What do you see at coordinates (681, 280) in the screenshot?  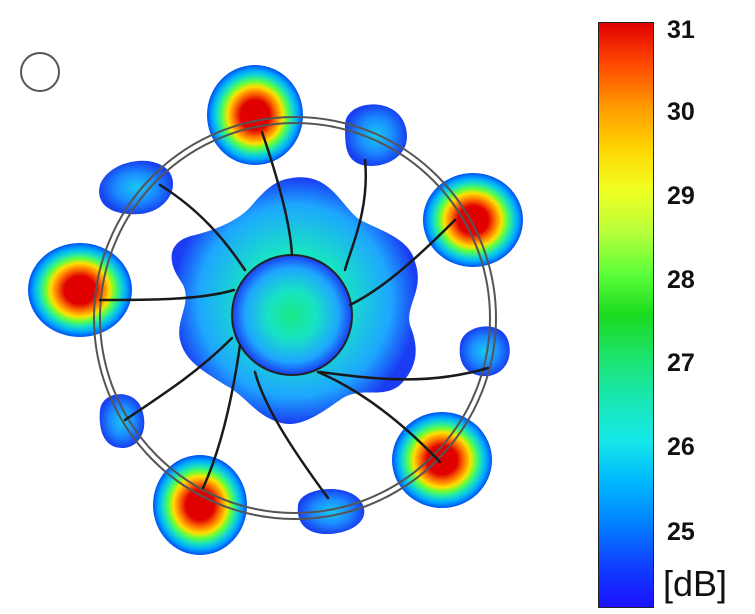 I see `scale-tick-label: 28` at bounding box center [681, 280].